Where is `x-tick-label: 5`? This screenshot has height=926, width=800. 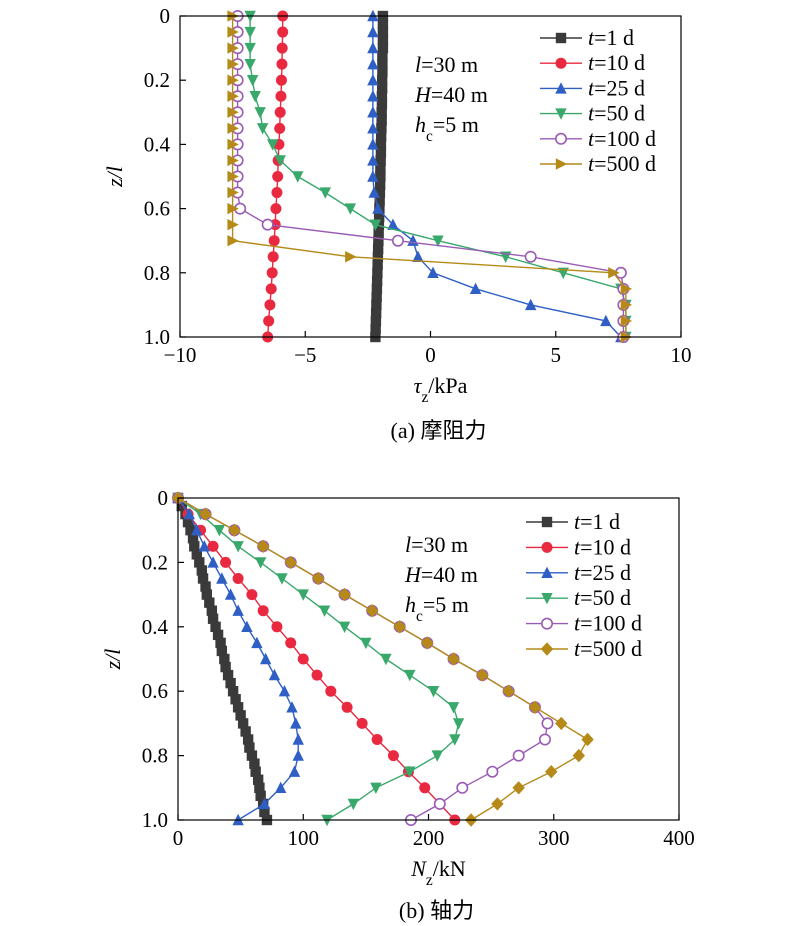
x-tick-label: 5 is located at coordinates (556, 355).